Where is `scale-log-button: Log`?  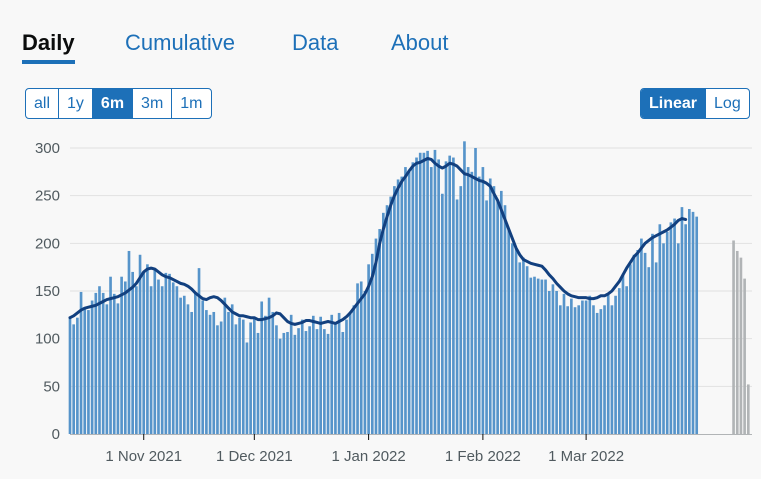 scale-log-button: Log is located at coordinates (727, 103).